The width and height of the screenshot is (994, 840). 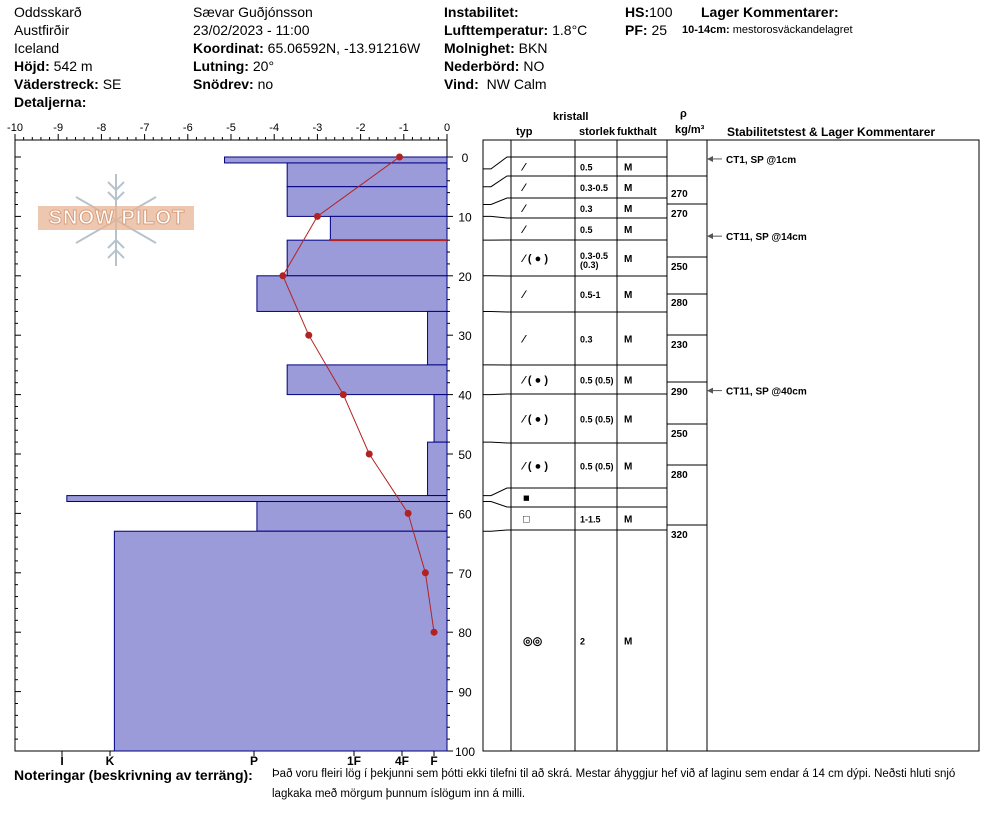 What do you see at coordinates (465, 574) in the screenshot?
I see `depth-tick-label: 70` at bounding box center [465, 574].